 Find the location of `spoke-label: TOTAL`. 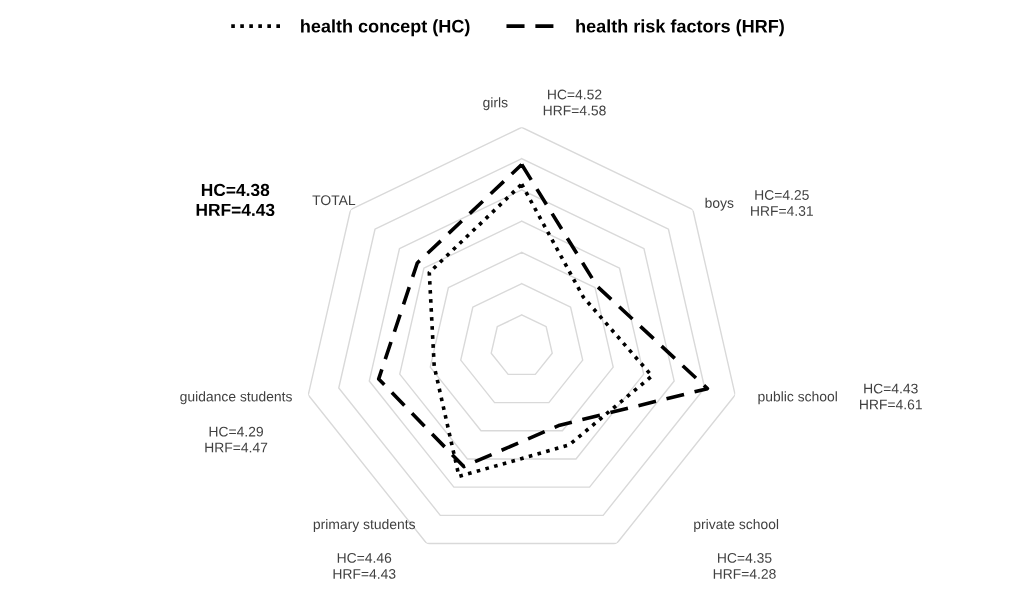

spoke-label: TOTAL is located at coordinates (334, 200).